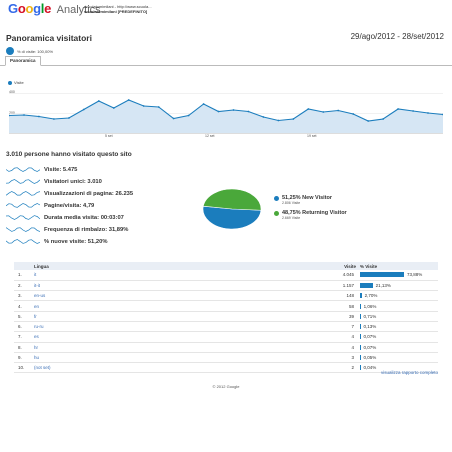 The width and height of the screenshot is (452, 452). What do you see at coordinates (397, 36) in the screenshot?
I see `date-range: 29/ago/2012 - 28/set/2012` at bounding box center [397, 36].